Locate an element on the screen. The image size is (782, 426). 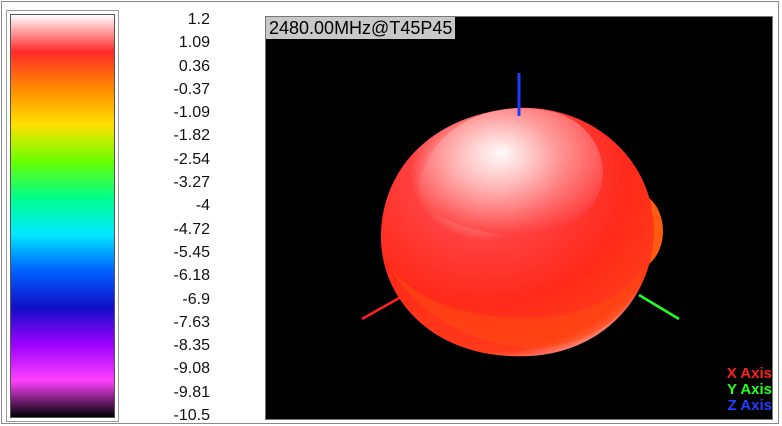
lobe-cap is located at coordinates (511, 171).